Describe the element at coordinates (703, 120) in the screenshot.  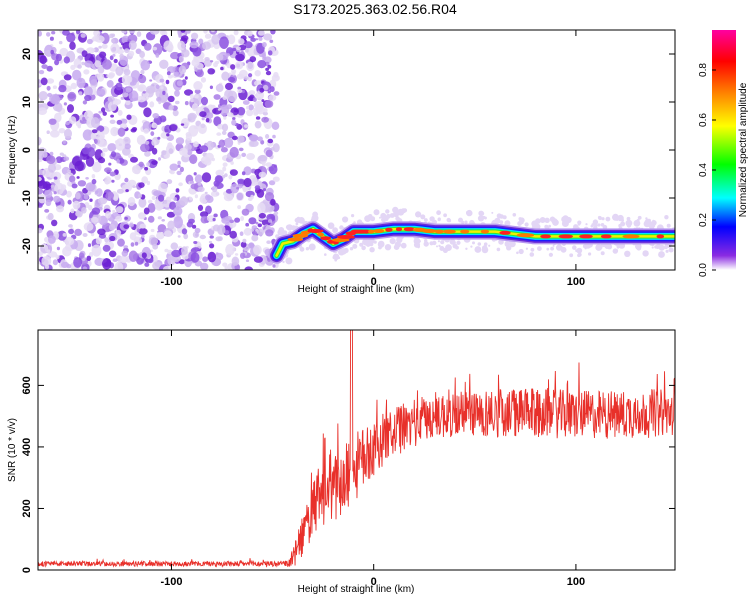
I see `colorbar-tick-label: 0.6` at that location.